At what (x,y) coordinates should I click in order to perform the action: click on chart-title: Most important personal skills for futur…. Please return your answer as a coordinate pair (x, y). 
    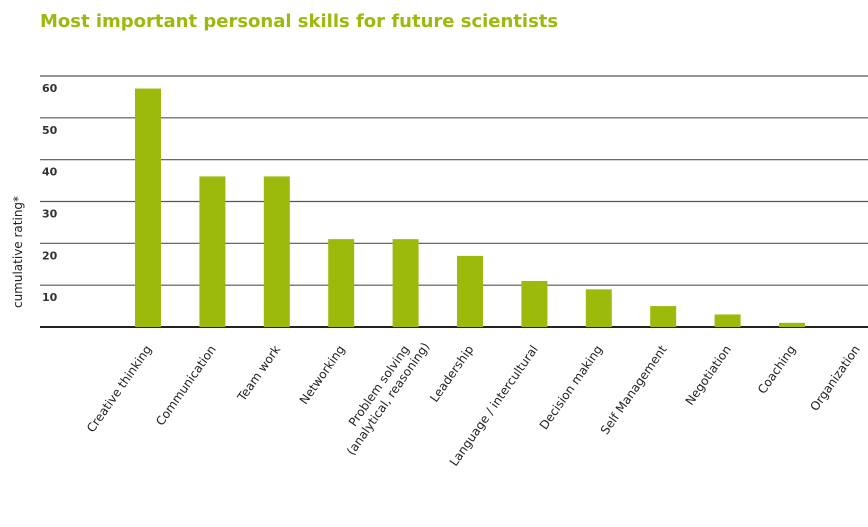
    Looking at the image, I should click on (299, 21).